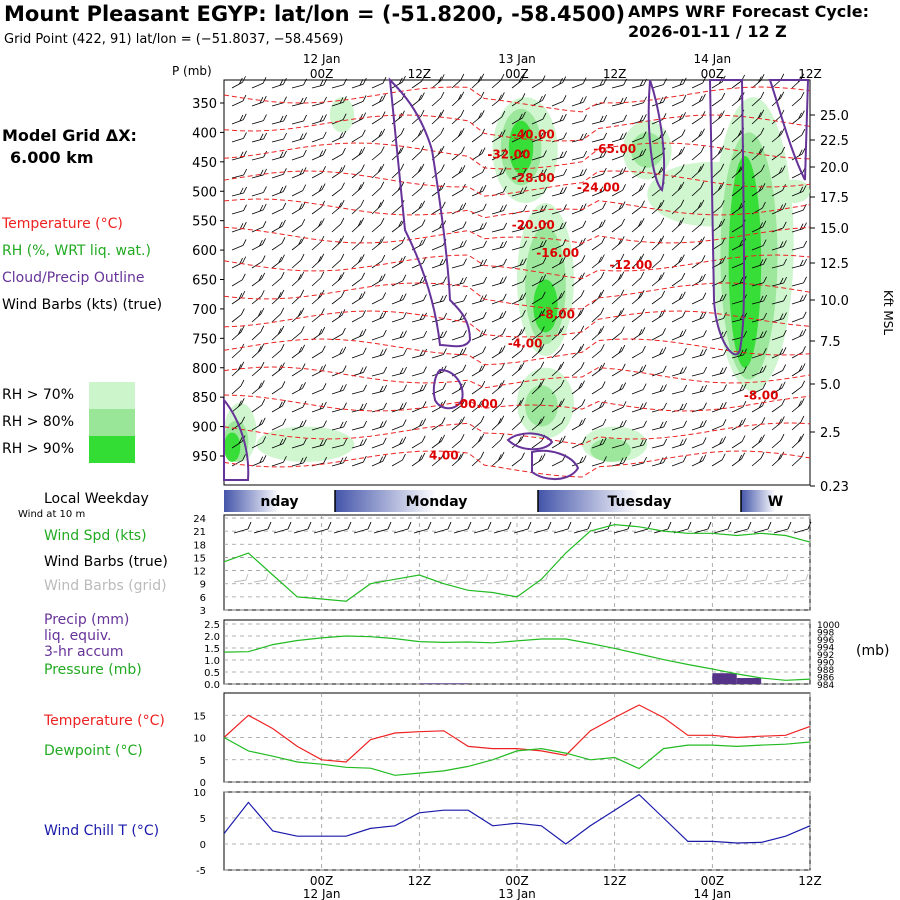 Image resolution: width=900 pixels, height=900 pixels. I want to click on legend-rh: RH (%, WRT liq. wat.), so click(76, 251).